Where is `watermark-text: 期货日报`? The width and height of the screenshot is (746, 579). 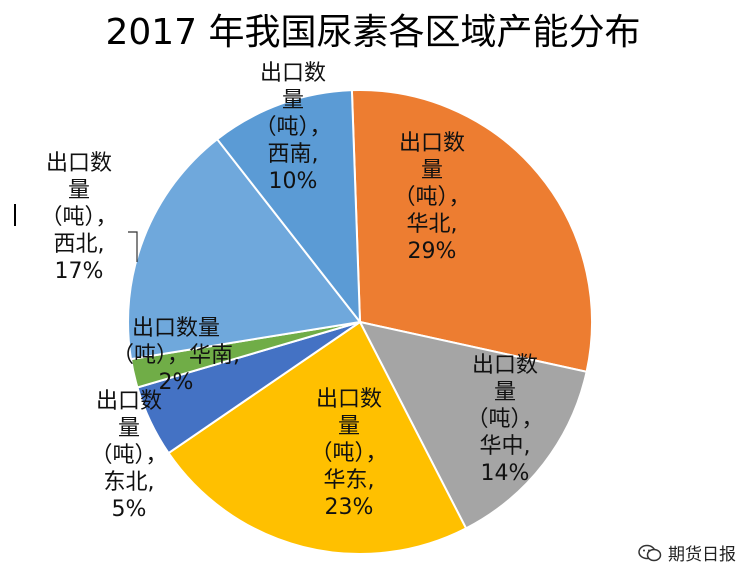 watermark-text: 期货日报 is located at coordinates (702, 555).